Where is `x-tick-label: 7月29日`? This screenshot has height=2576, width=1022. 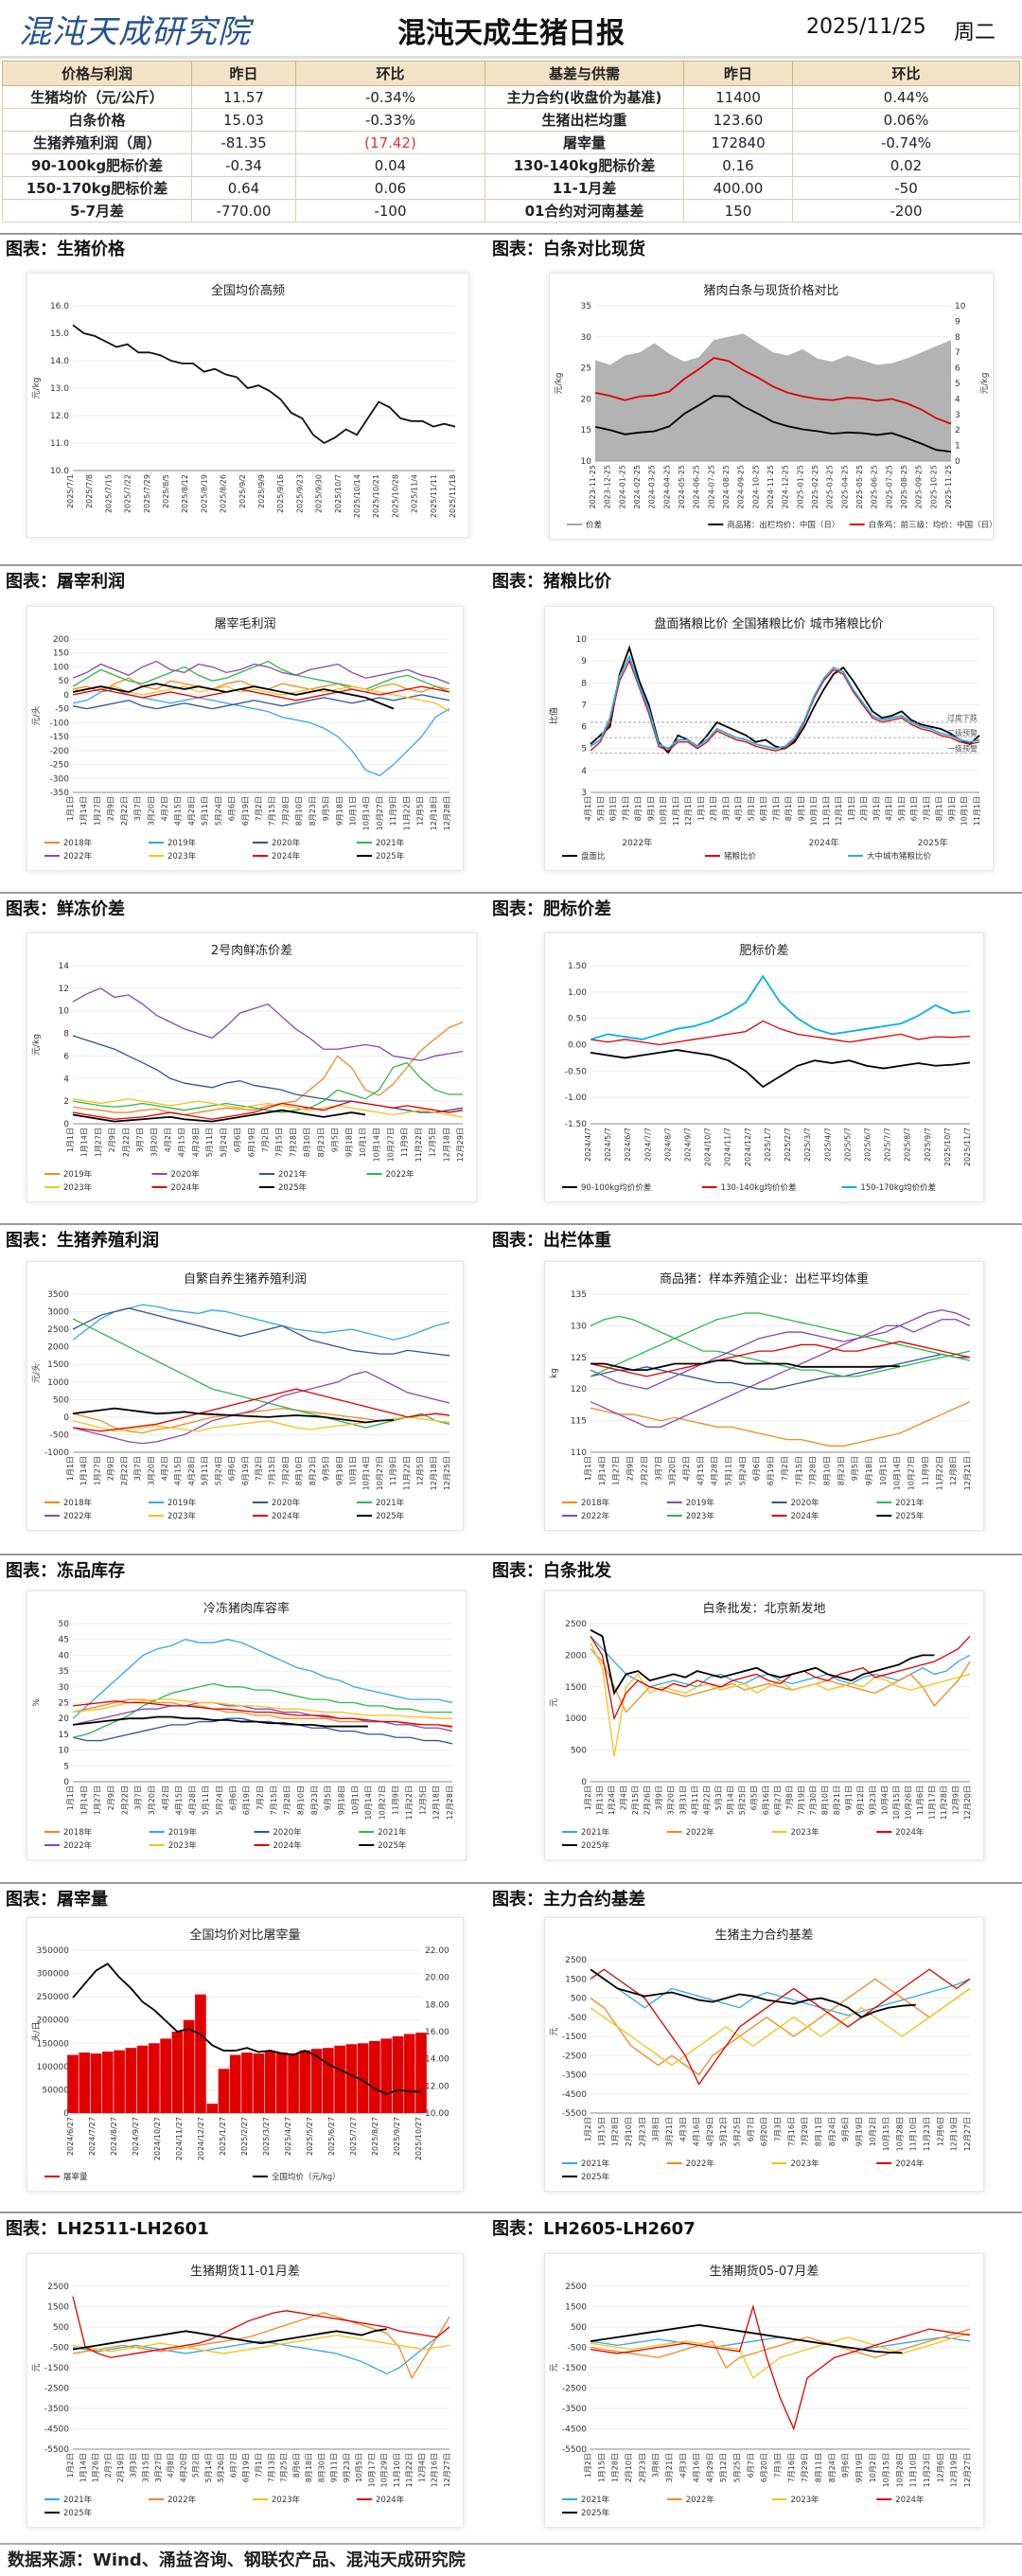 x-tick-label: 7月29日 is located at coordinates (805, 2467).